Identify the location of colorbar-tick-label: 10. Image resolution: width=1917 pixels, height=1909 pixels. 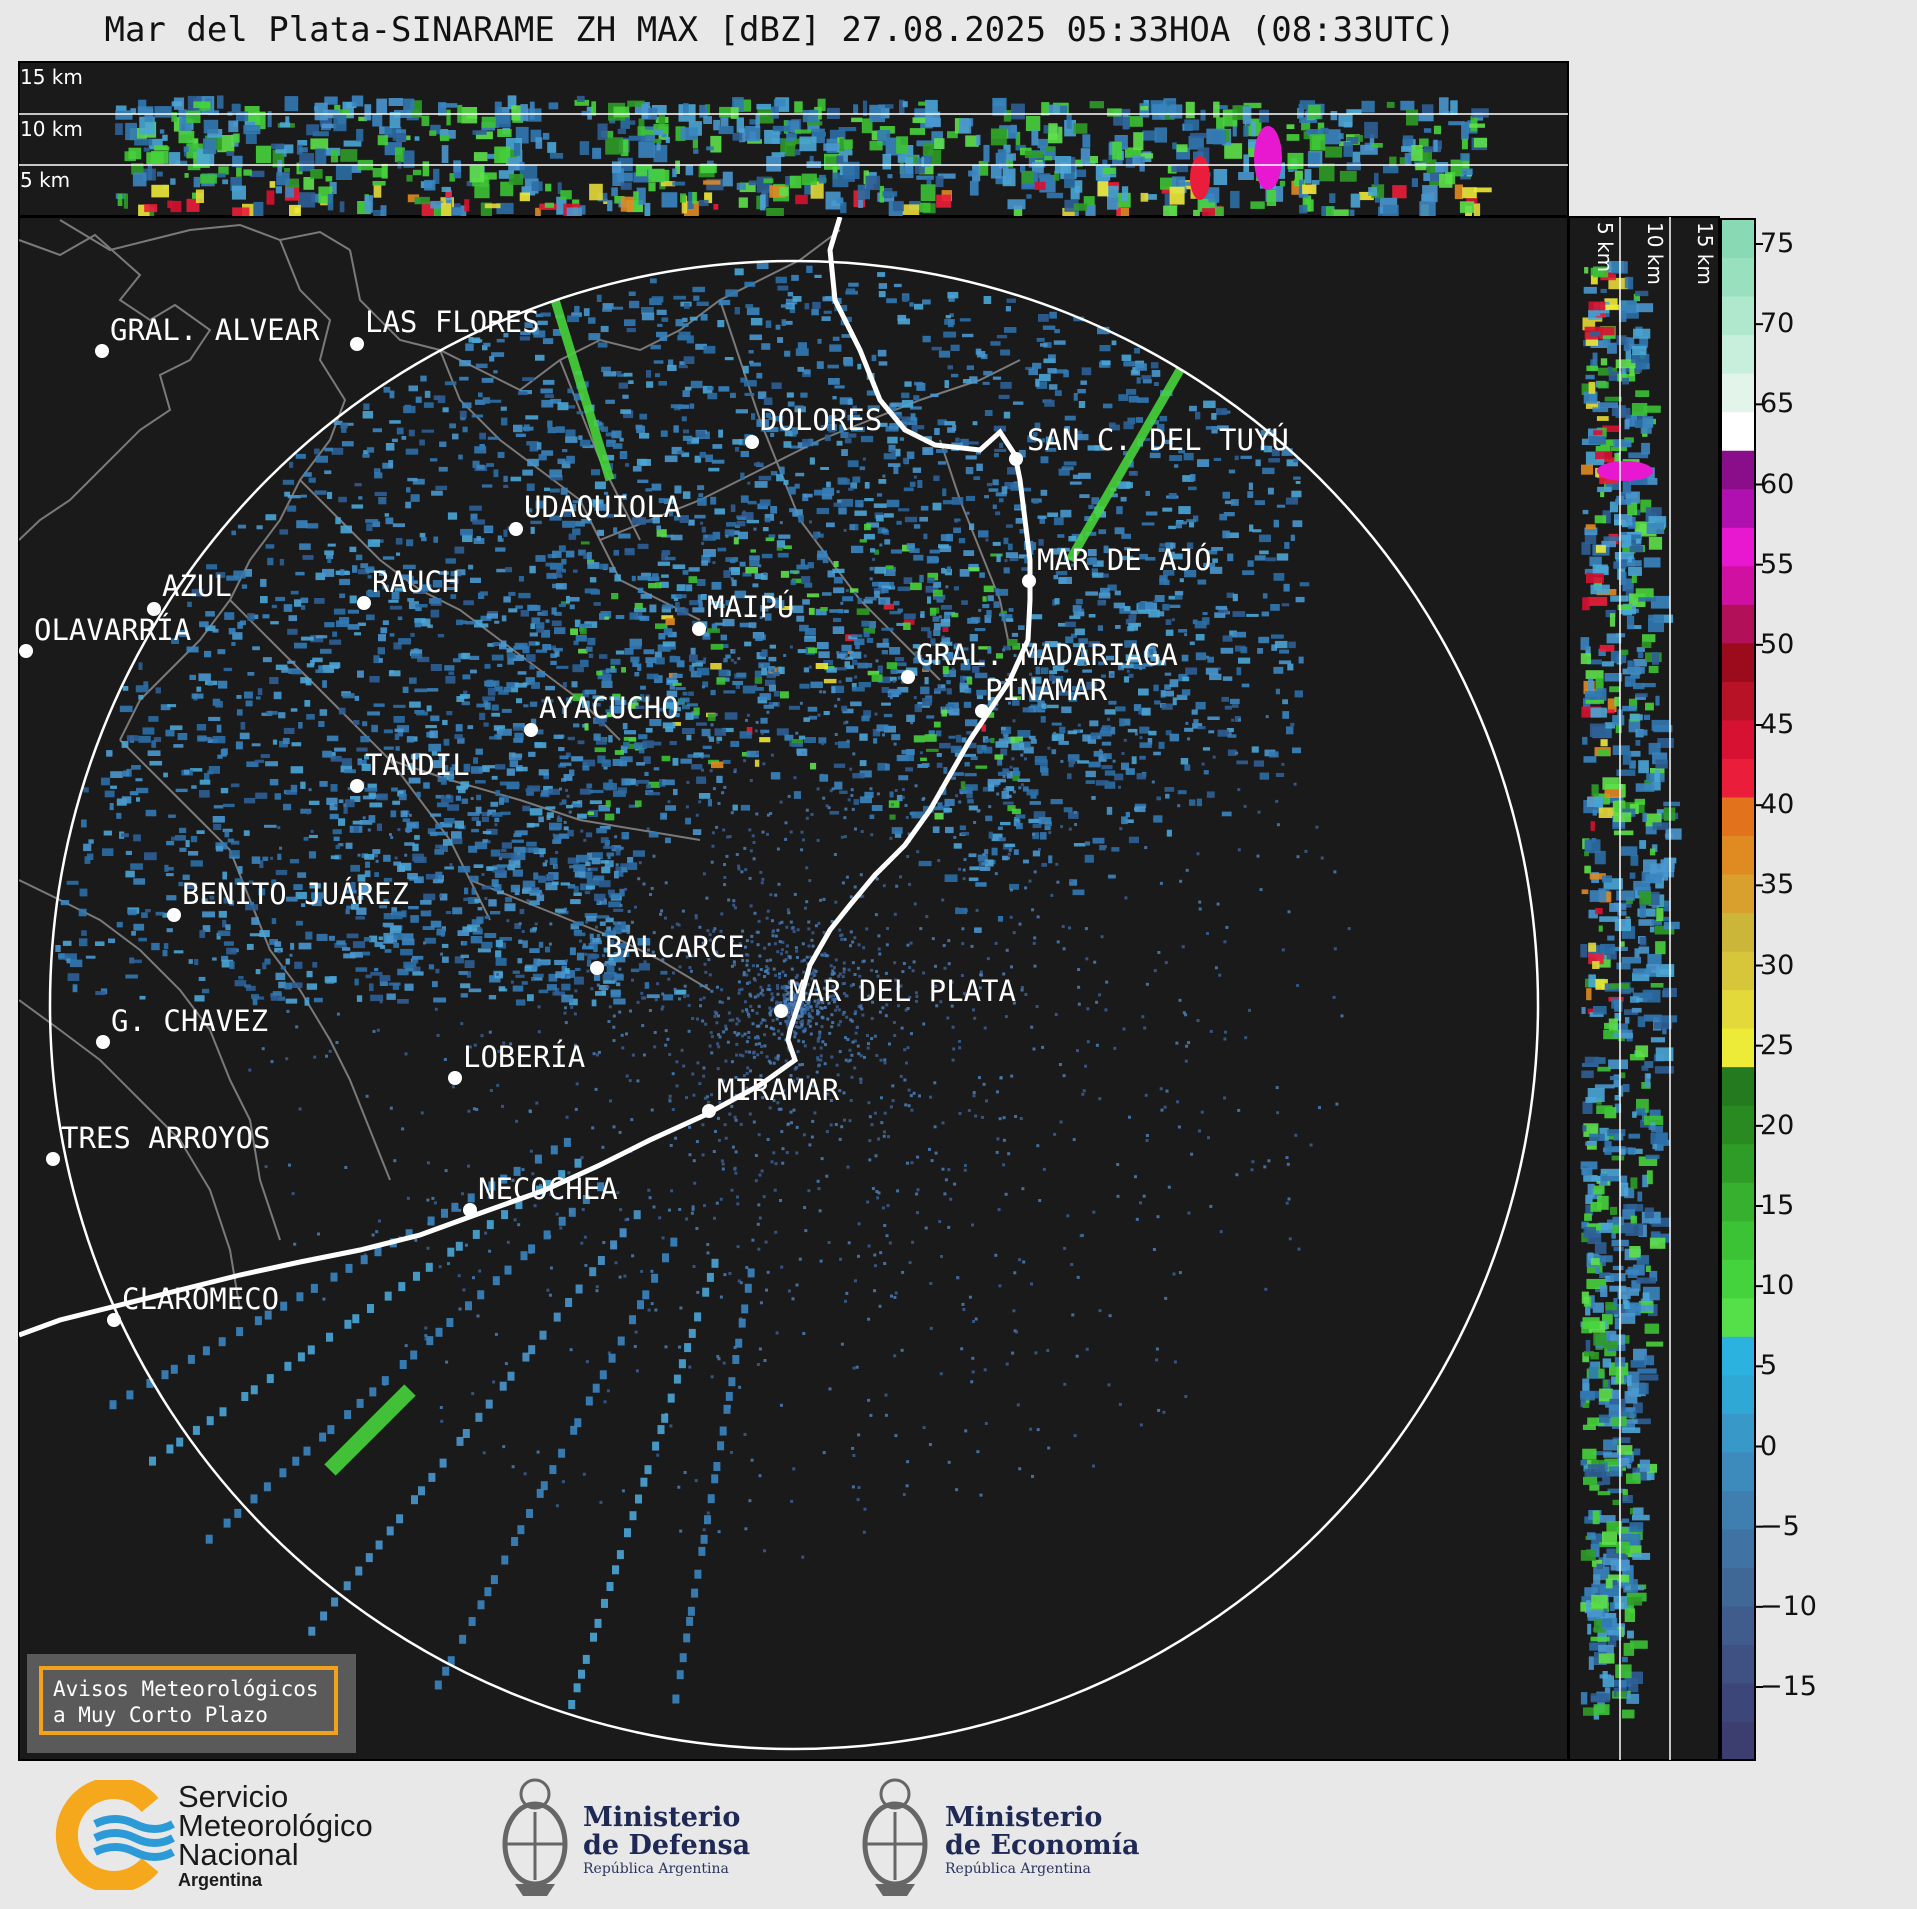
(1777, 1286).